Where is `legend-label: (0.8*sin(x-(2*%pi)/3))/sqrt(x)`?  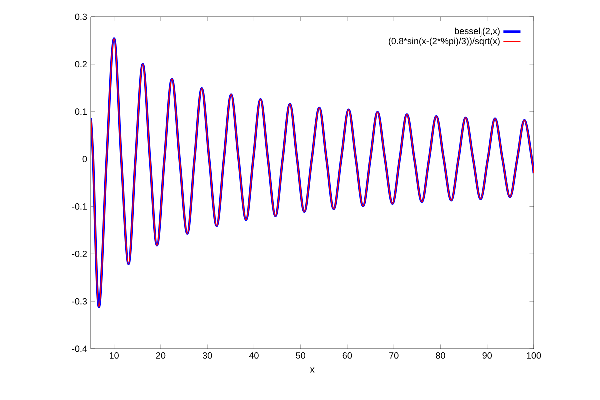
legend-label: (0.8*sin(x-(2*%pi)/3))/sqrt(x) is located at coordinates (444, 42).